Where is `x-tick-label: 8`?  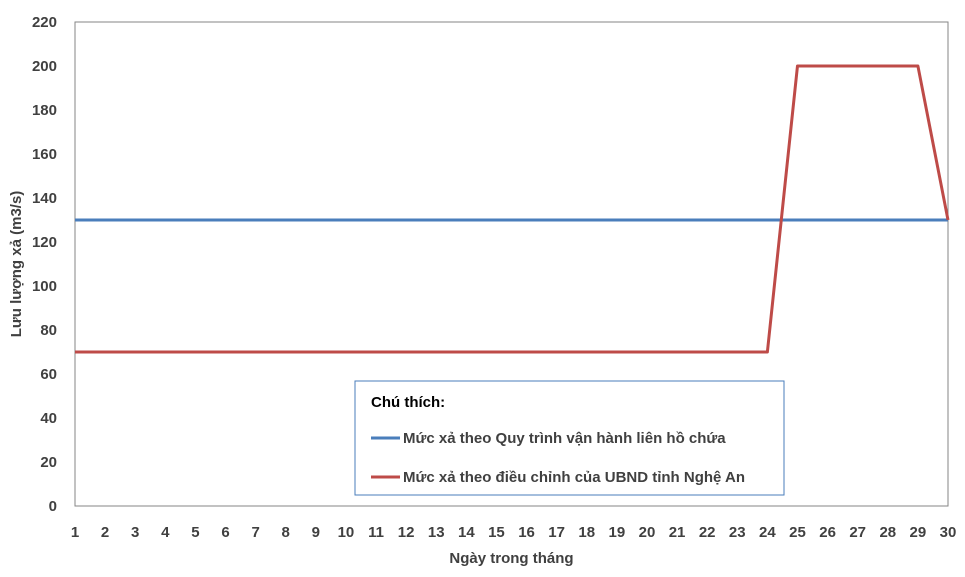 x-tick-label: 8 is located at coordinates (286, 532).